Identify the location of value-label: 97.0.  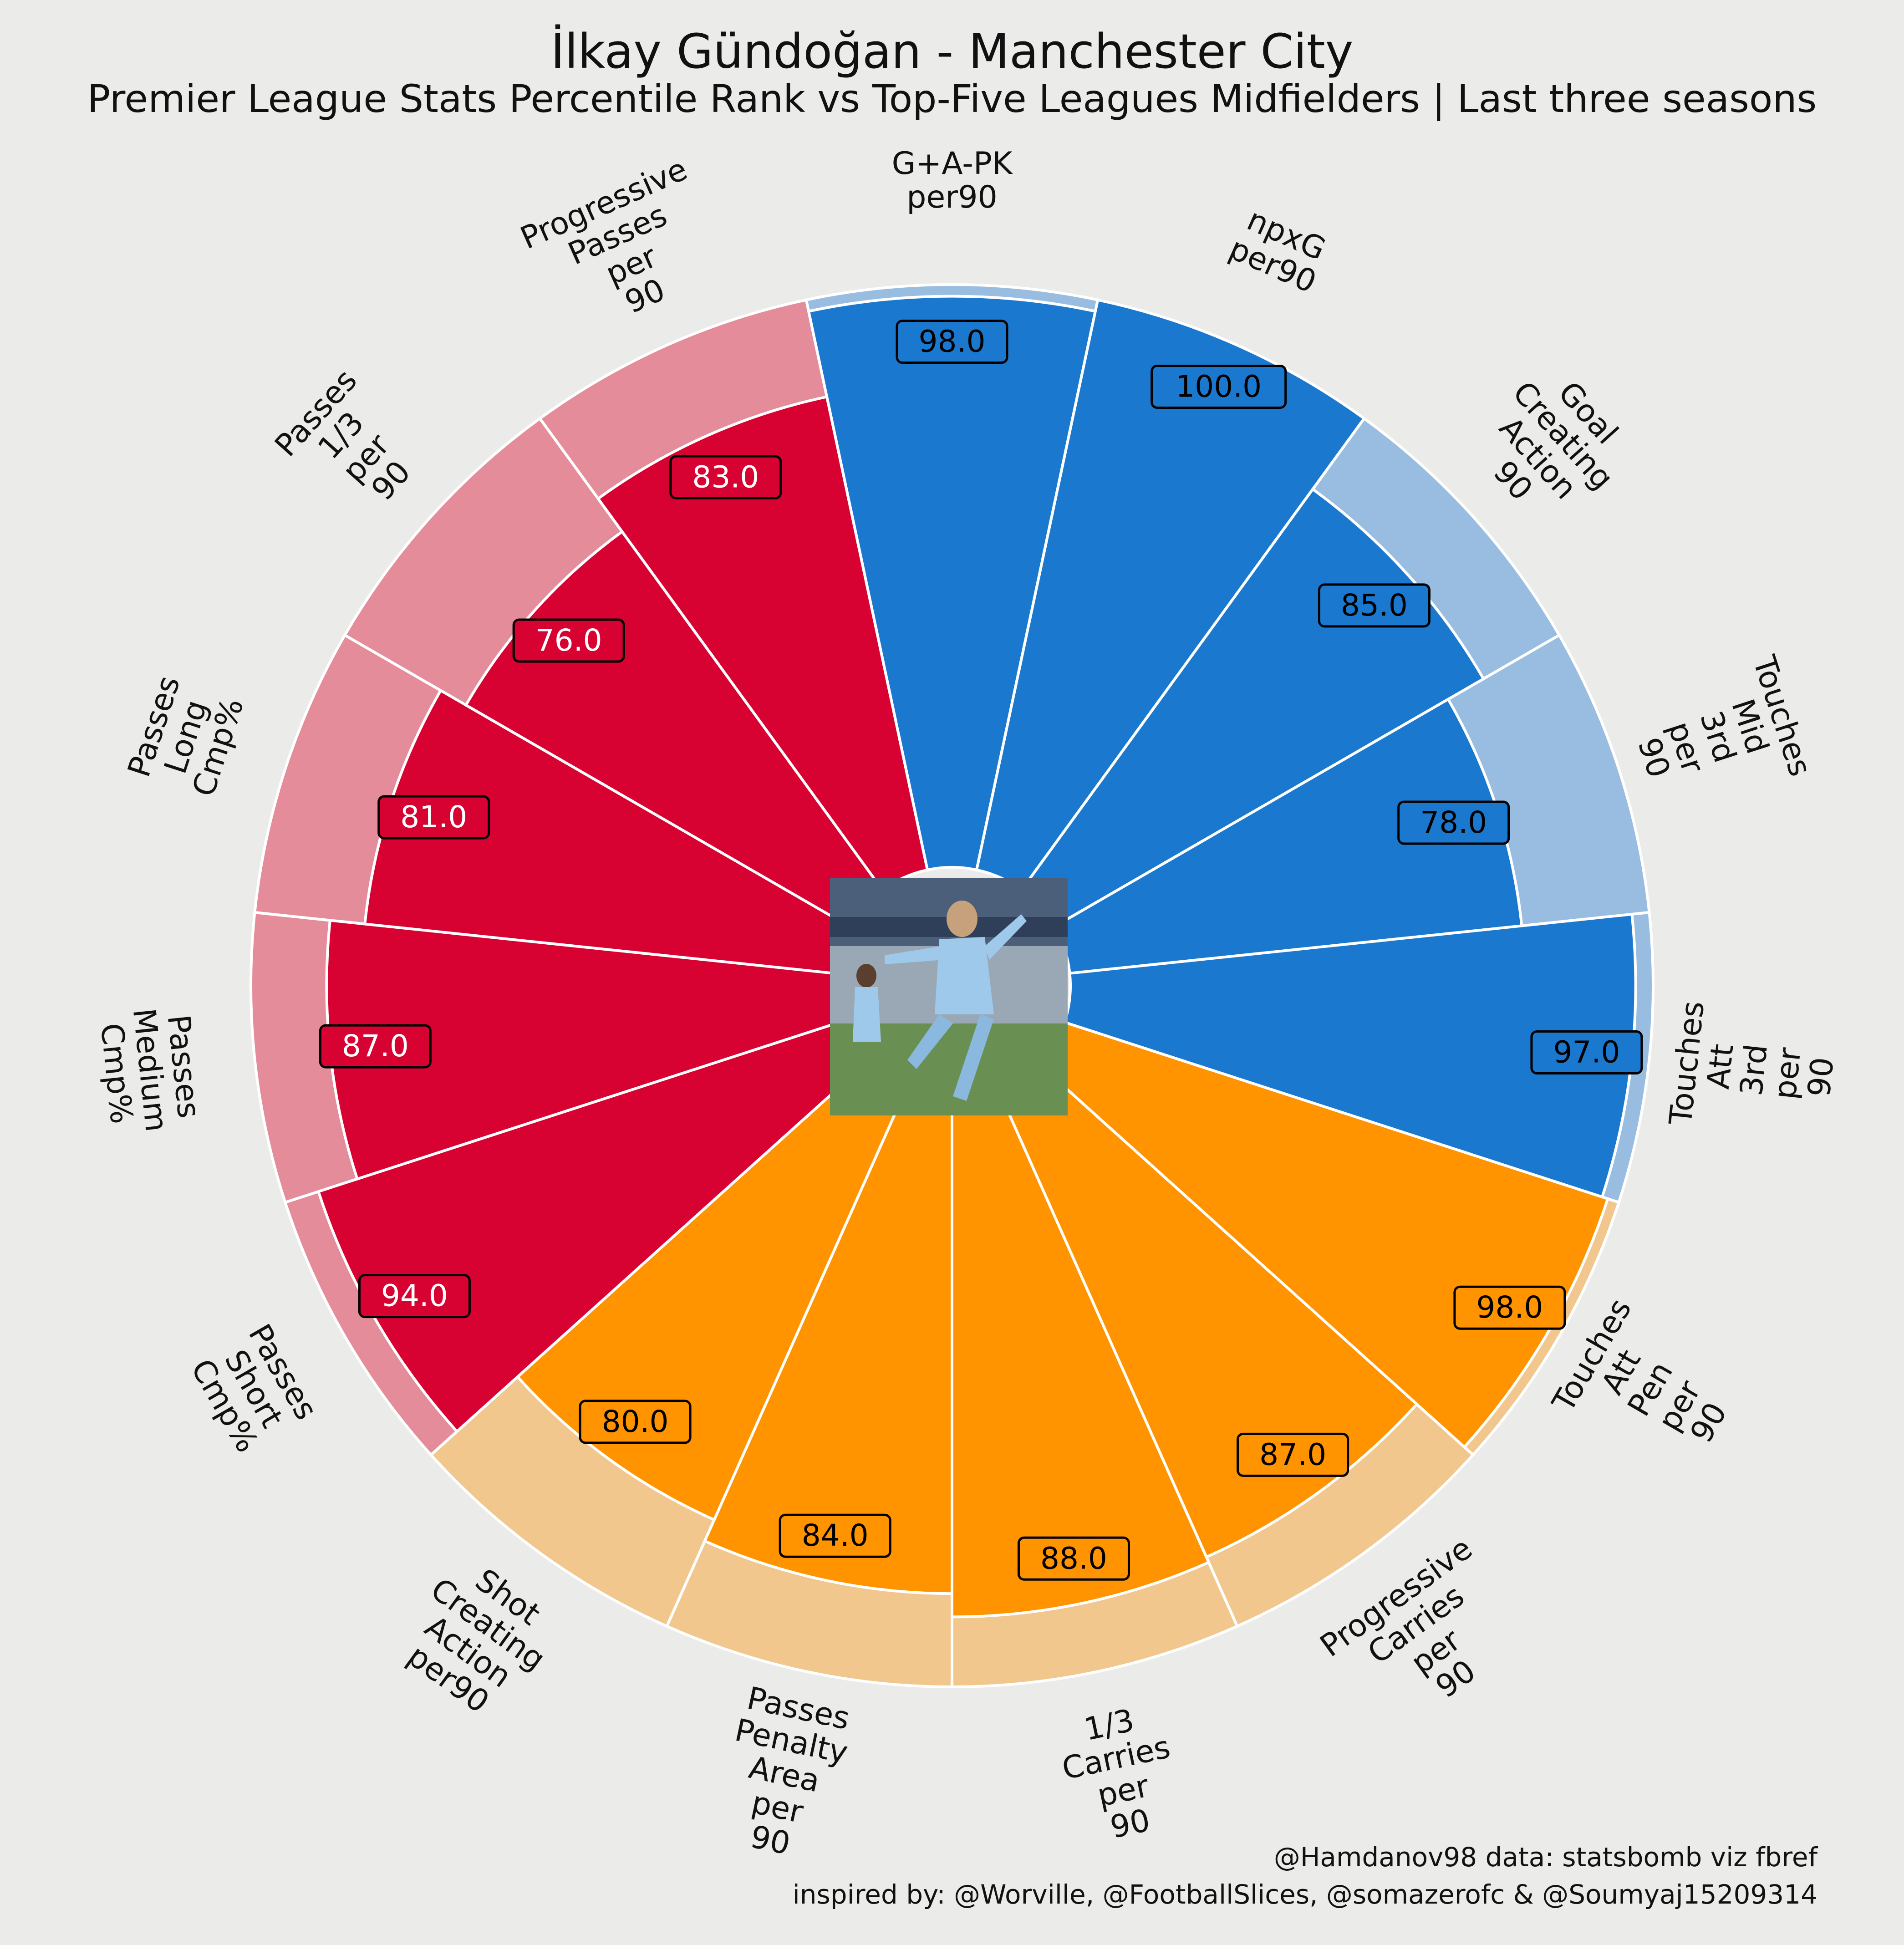
(1586, 1052).